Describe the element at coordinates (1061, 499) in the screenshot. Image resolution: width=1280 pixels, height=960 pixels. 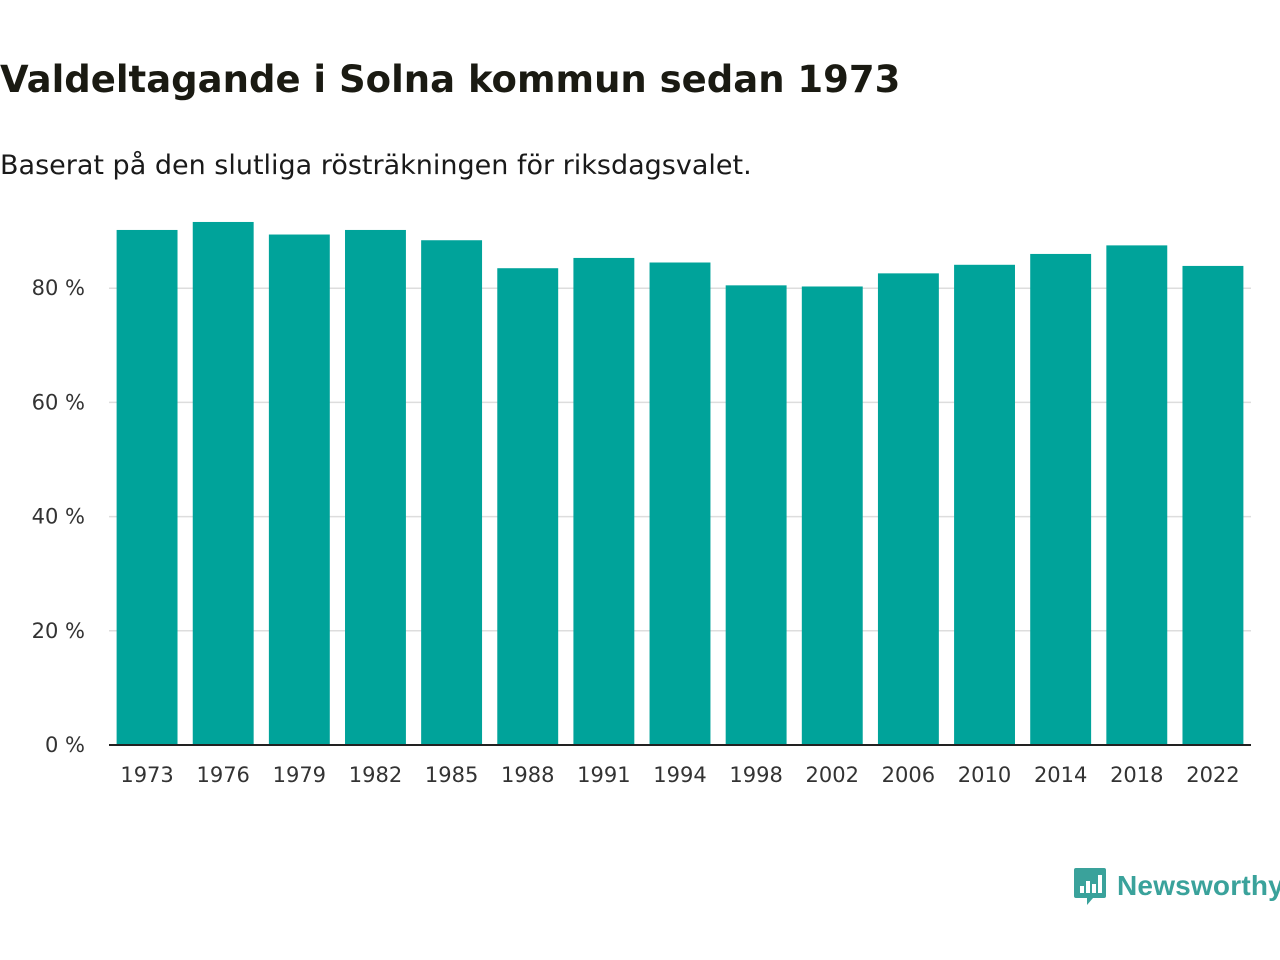
I see `bar-2014` at that location.